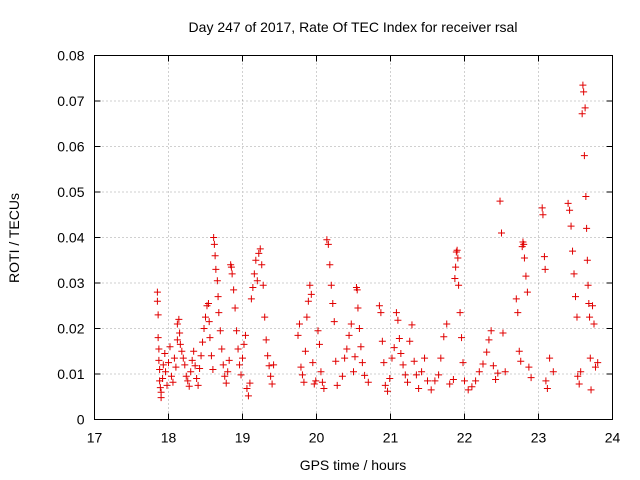 Image resolution: width=640 pixels, height=480 pixels. What do you see at coordinates (243, 438) in the screenshot?
I see `x-tick-label: 19` at bounding box center [243, 438].